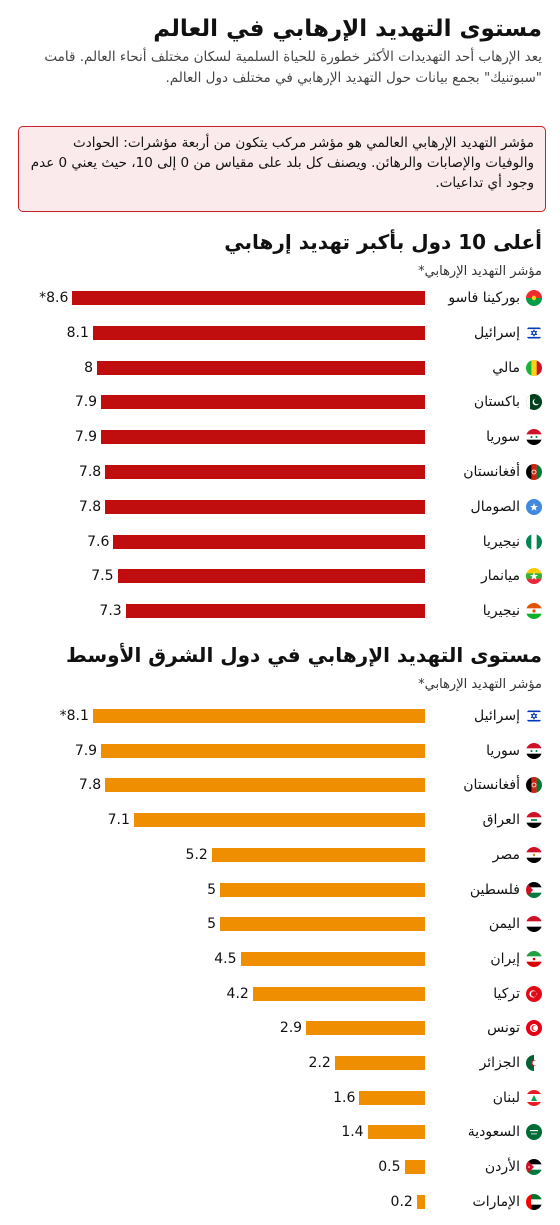 Image resolution: width=560 pixels, height=1225 pixels. Describe the element at coordinates (534, 506) in the screenshot. I see `somalia-flag-icon` at that location.